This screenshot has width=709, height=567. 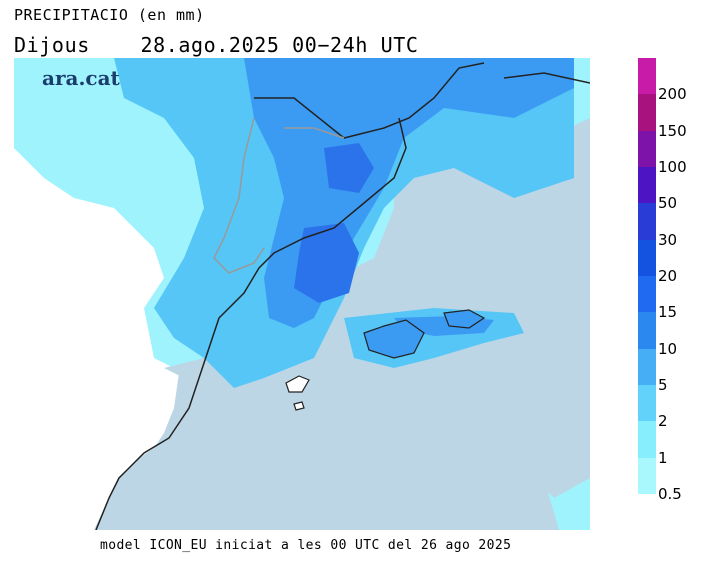 I want to click on country-border, so click(x=314, y=133).